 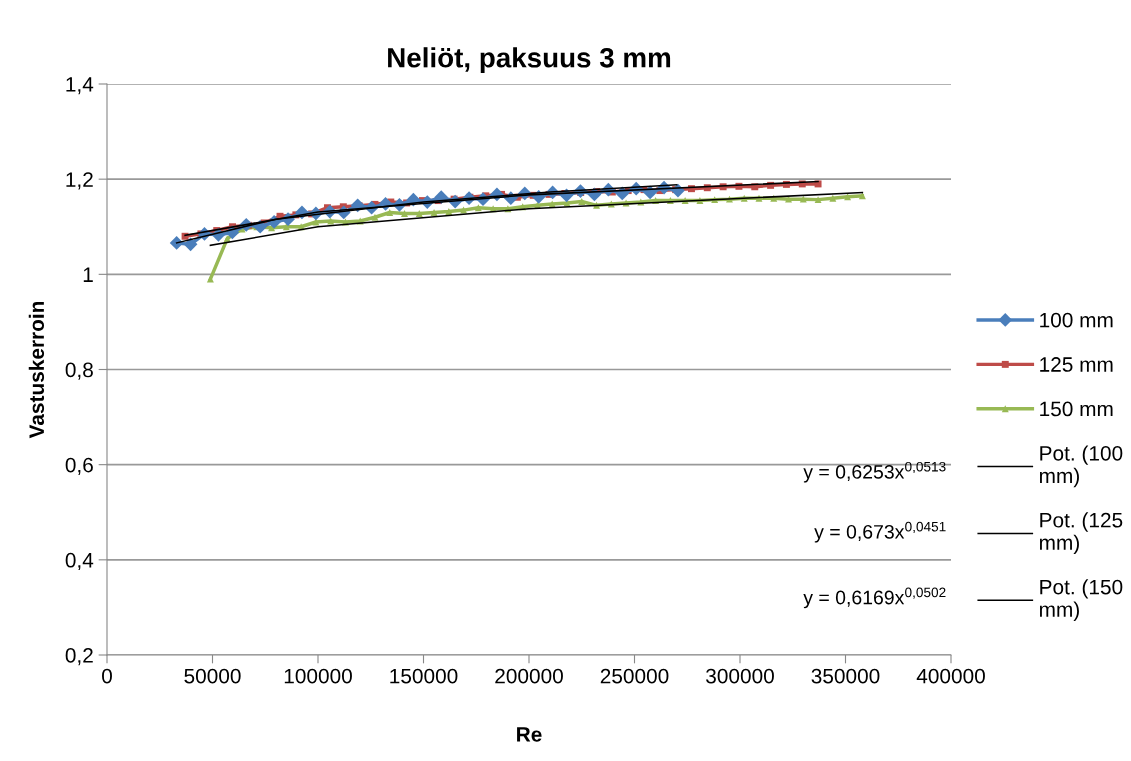 What do you see at coordinates (36, 370) in the screenshot?
I see `y-axis-title: Vastuskerroin` at bounding box center [36, 370].